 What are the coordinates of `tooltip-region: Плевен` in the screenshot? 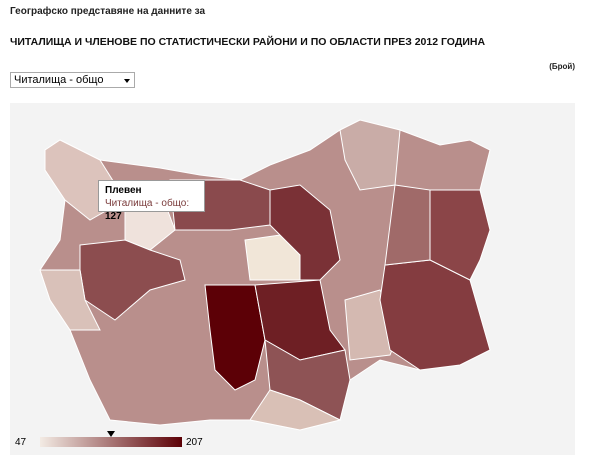 It's located at (123, 190).